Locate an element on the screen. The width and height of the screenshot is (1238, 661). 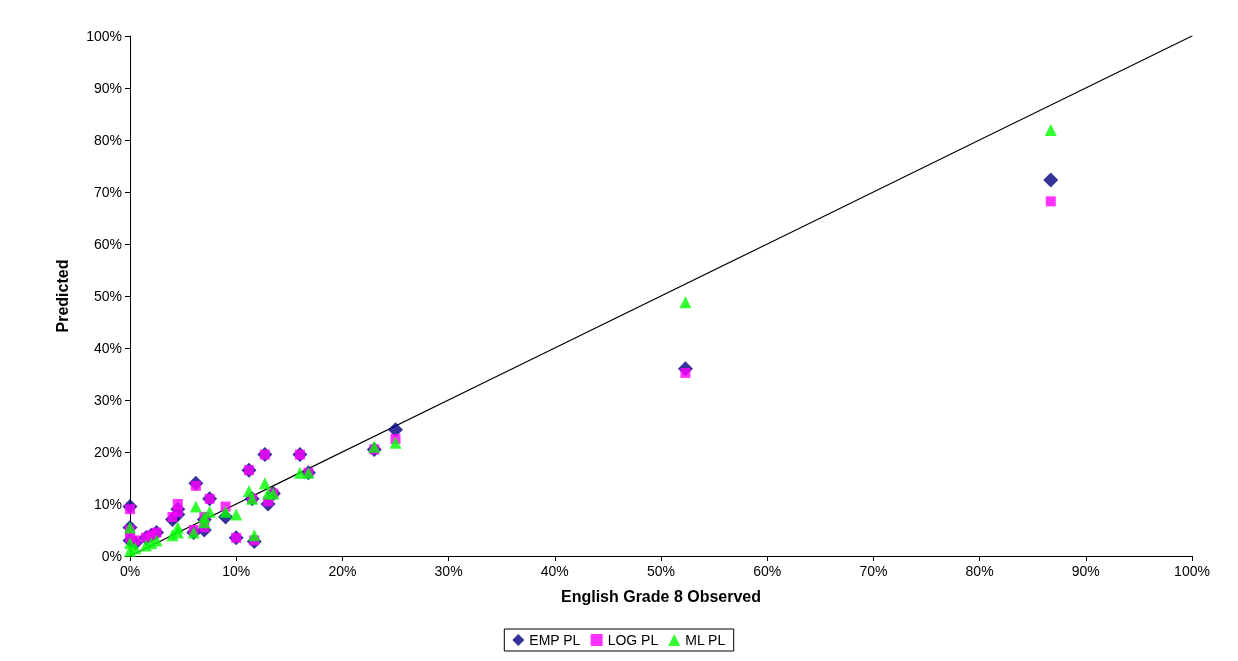
legend-label: ML PL is located at coordinates (705, 640).